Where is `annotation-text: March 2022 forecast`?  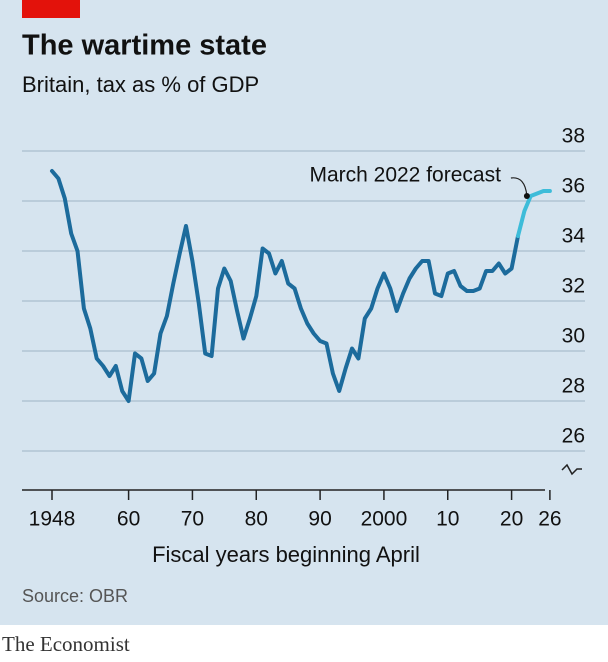 annotation-text: March 2022 forecast is located at coordinates (405, 175).